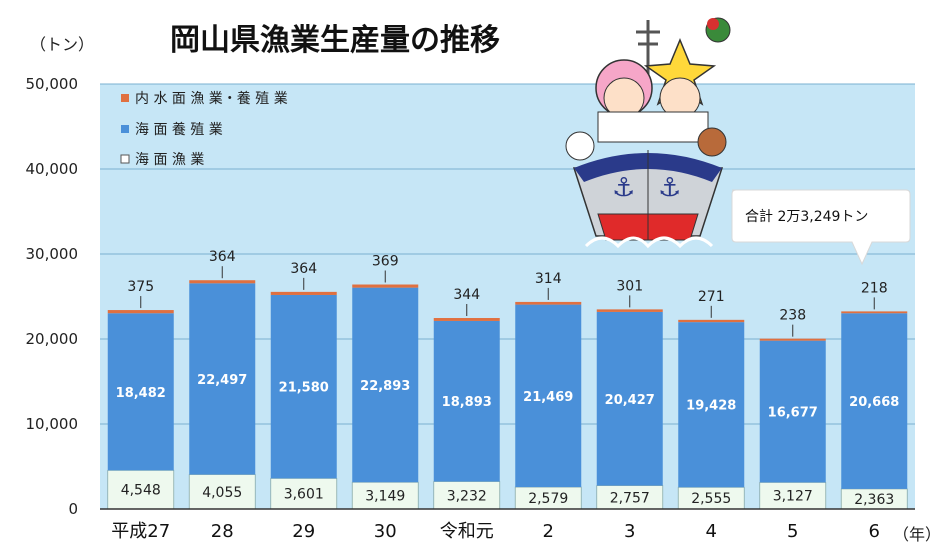 The image size is (945, 556). What do you see at coordinates (52, 339) in the screenshot?
I see `y-tick-label: 20,000` at bounding box center [52, 339].